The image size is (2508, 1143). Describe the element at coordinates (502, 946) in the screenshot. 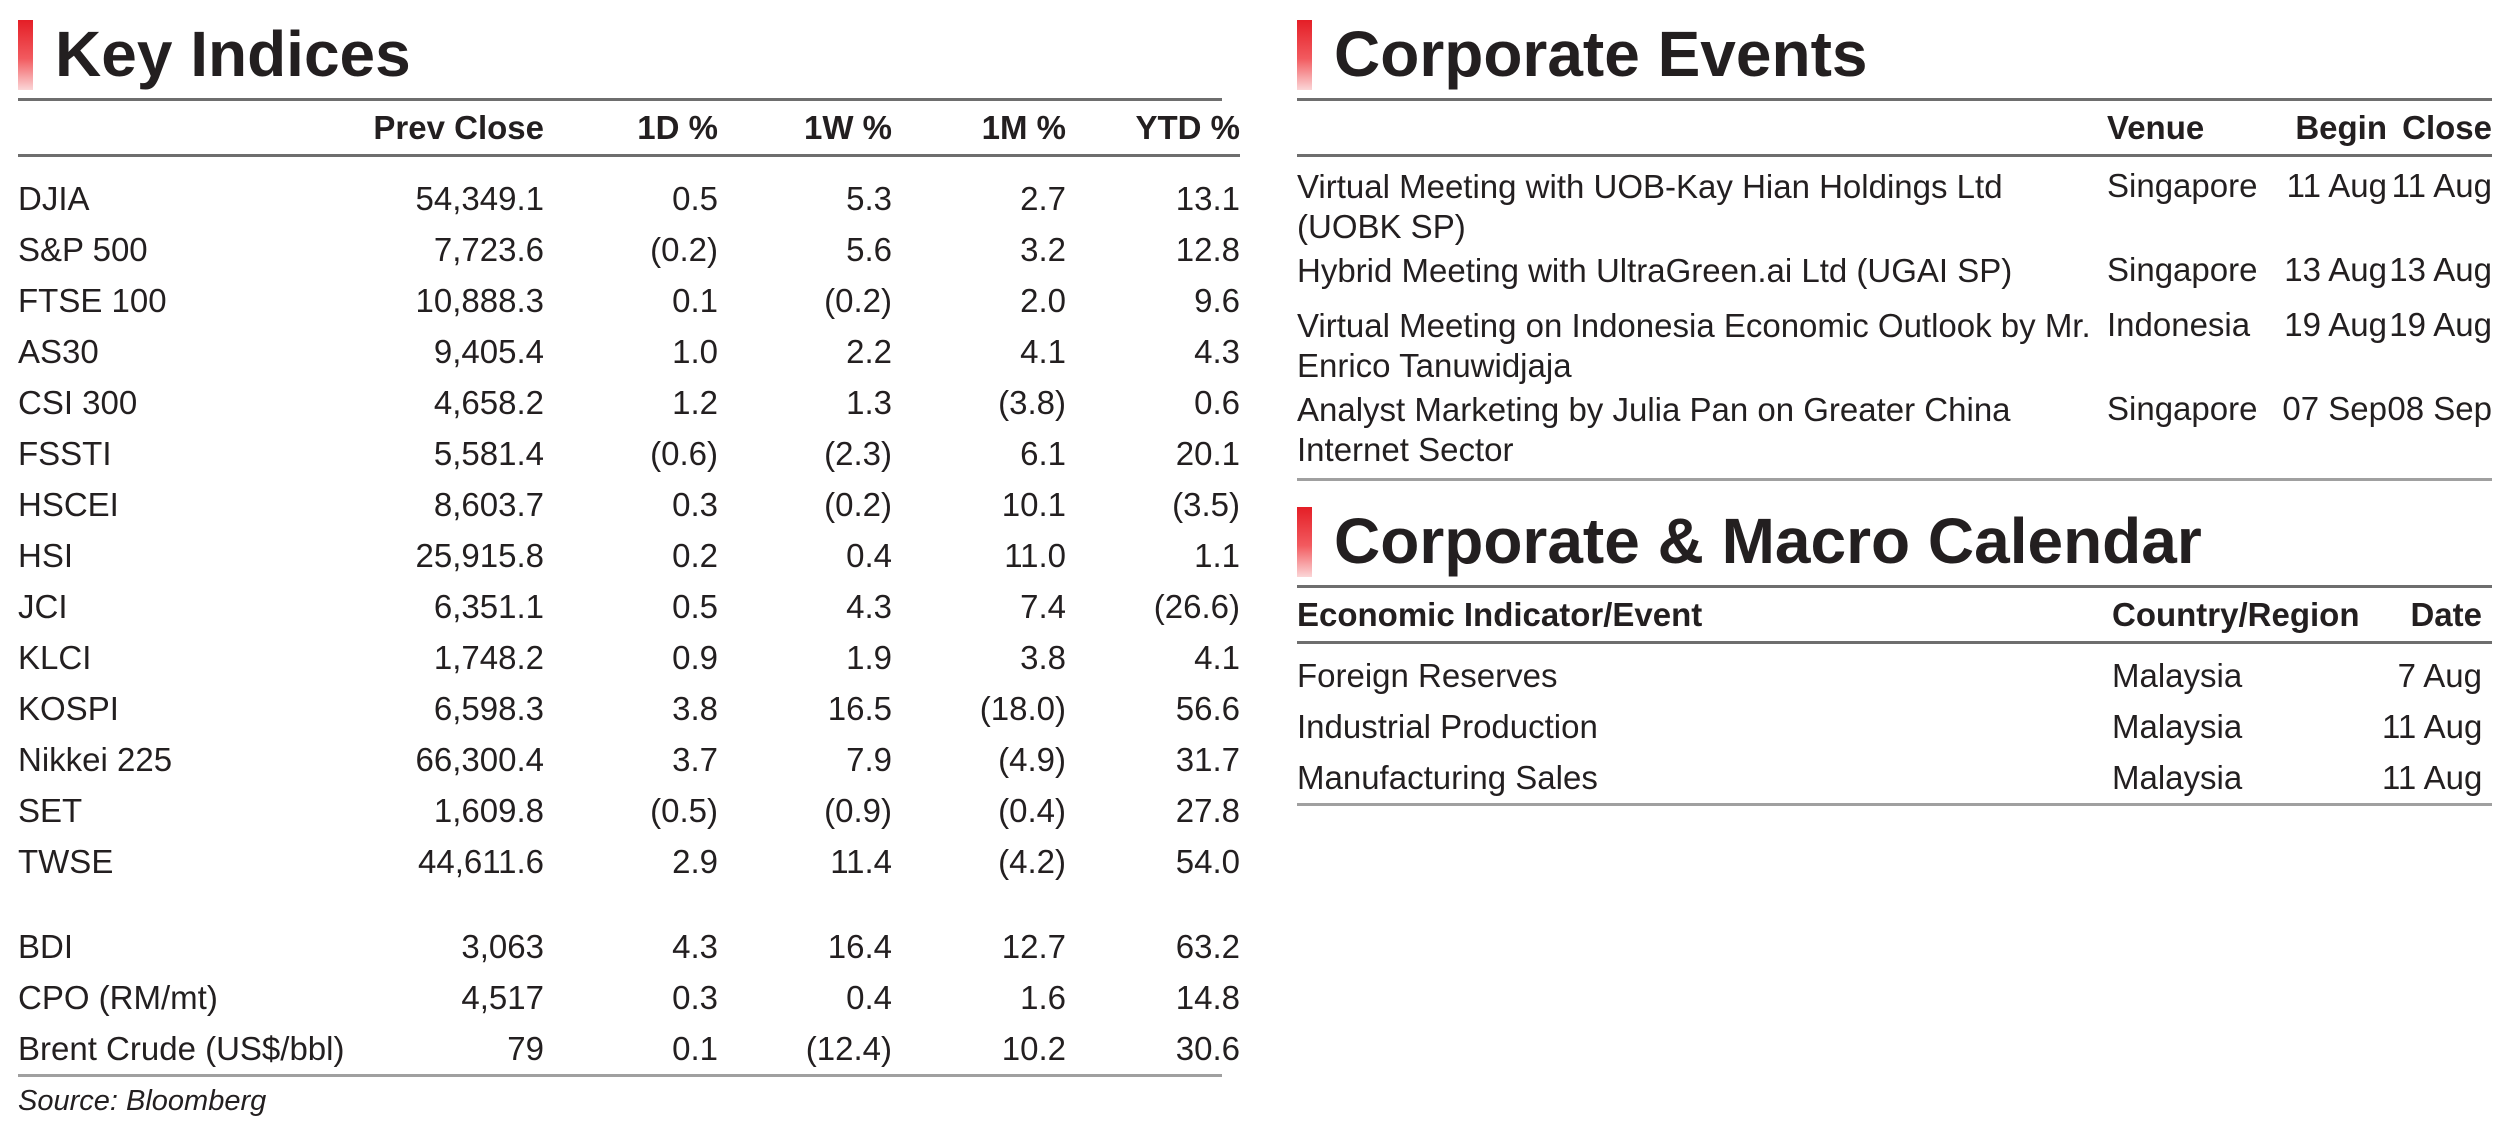

I see `prev-close-value: 3,063` at that location.